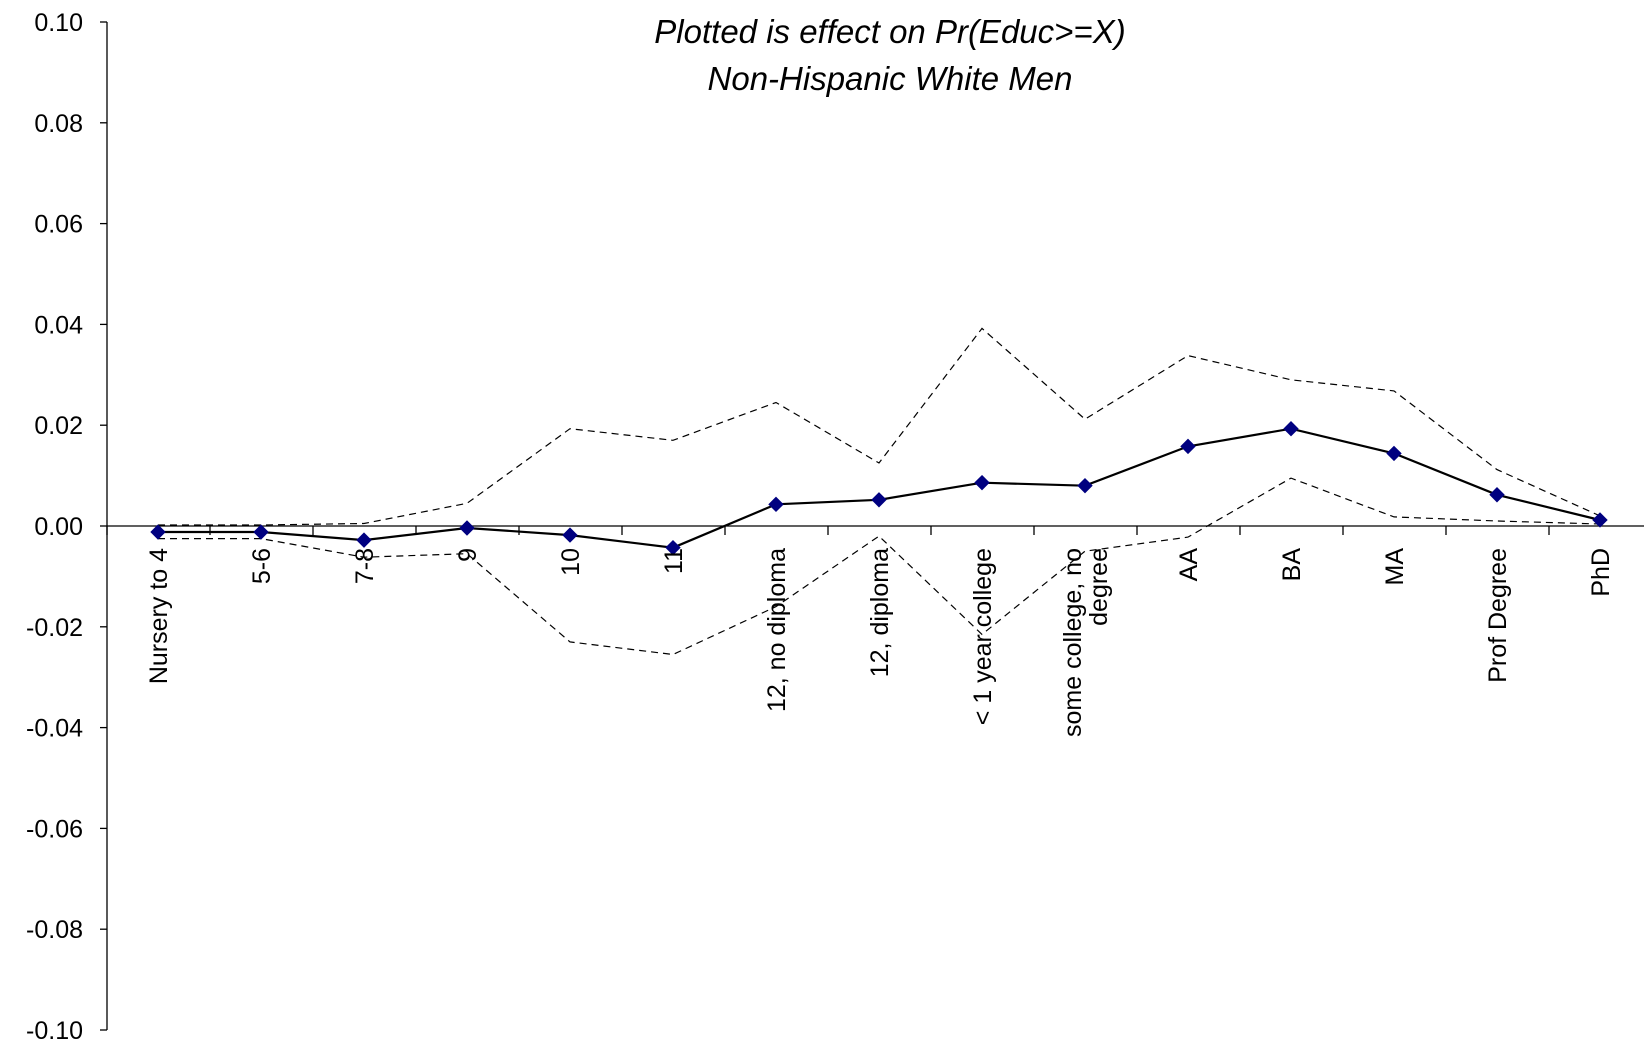  I want to click on y-tick-label: 0.08, so click(58, 124).